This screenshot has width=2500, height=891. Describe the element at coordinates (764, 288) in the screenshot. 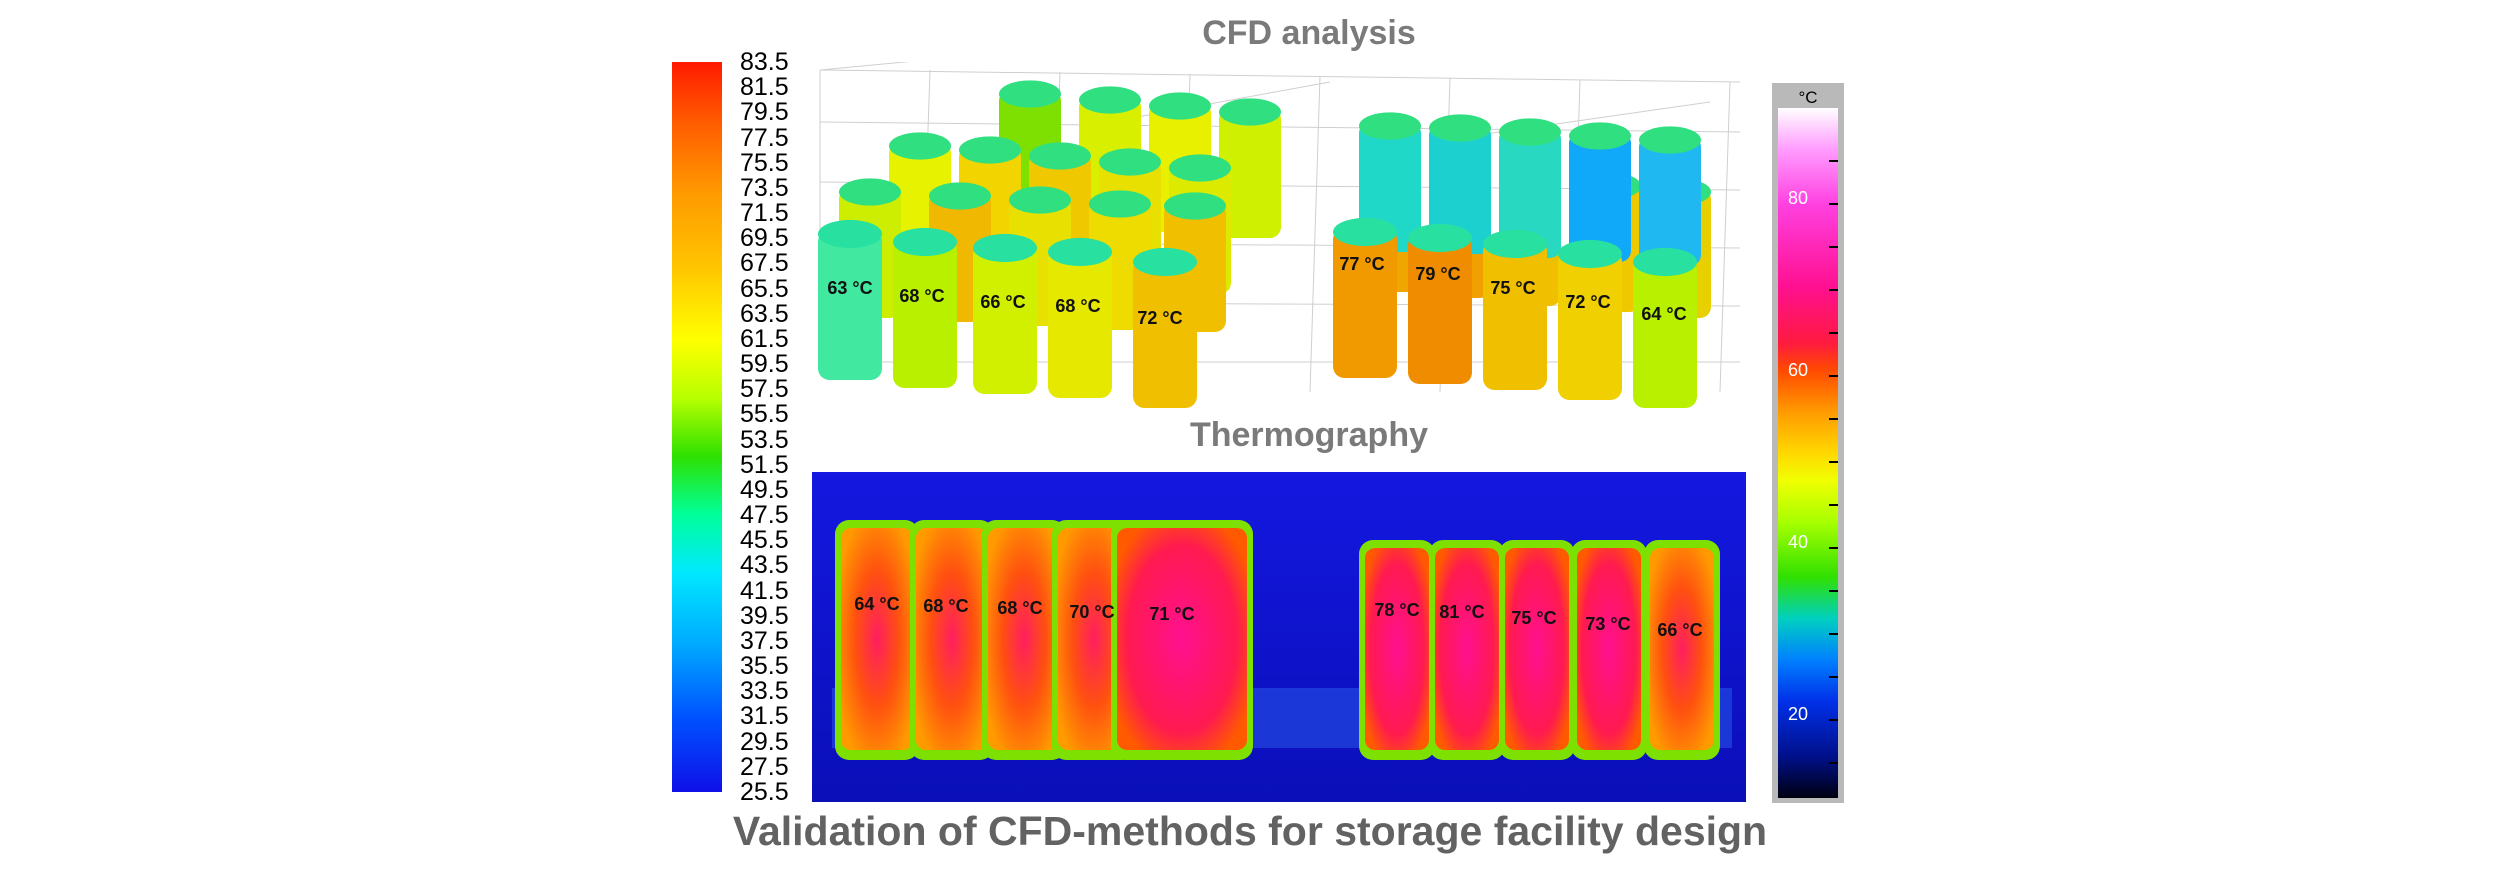

I see `cfd-scale-tick-label: 65.5` at that location.